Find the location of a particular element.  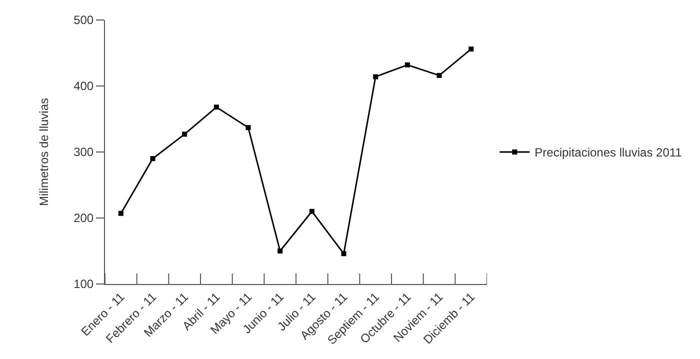

legend-label: Precipitaciones lluvias 2011 is located at coordinates (608, 153).